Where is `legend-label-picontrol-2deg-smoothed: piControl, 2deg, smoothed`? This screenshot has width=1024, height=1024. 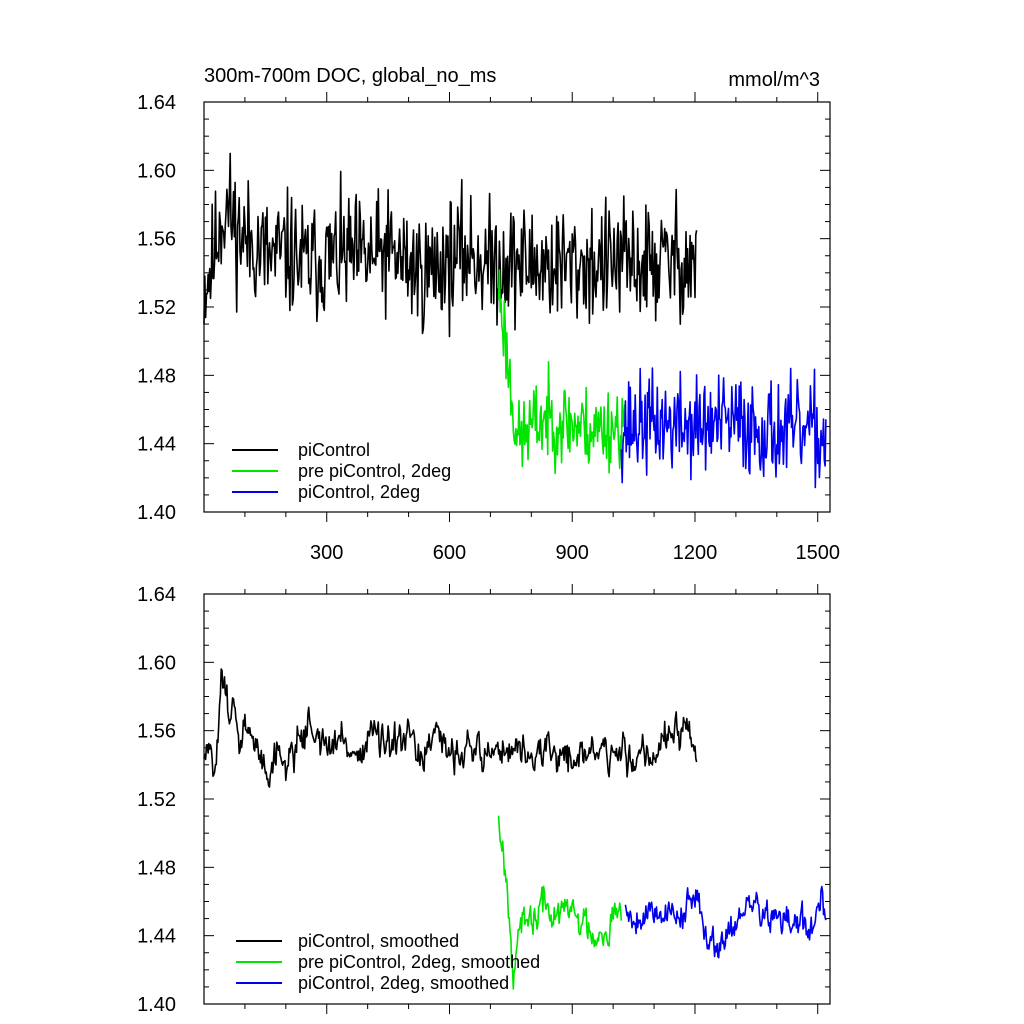
legend-label-picontrol-2deg-smoothed: piControl, 2deg, smoothed is located at coordinates (403, 983).